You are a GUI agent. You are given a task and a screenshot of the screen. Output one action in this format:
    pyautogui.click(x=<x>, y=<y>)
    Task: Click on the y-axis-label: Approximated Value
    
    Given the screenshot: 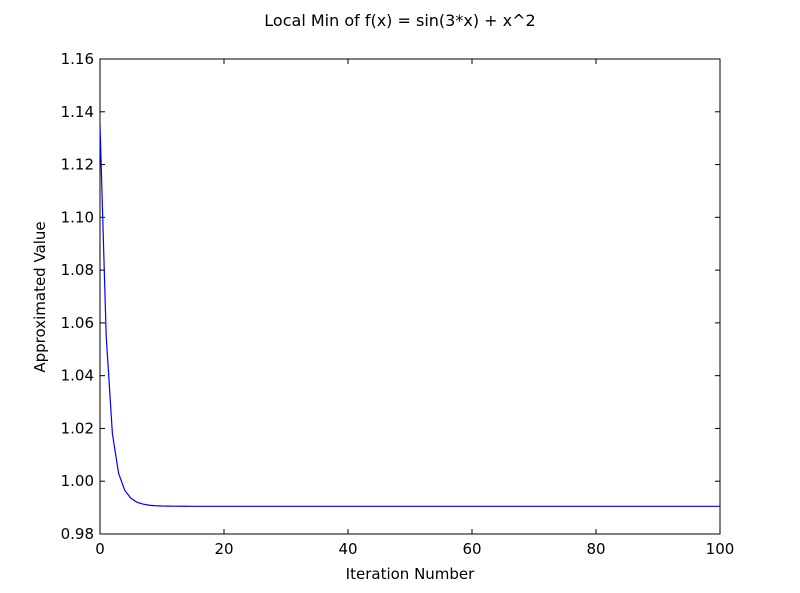 What is the action you would take?
    pyautogui.click(x=40, y=296)
    